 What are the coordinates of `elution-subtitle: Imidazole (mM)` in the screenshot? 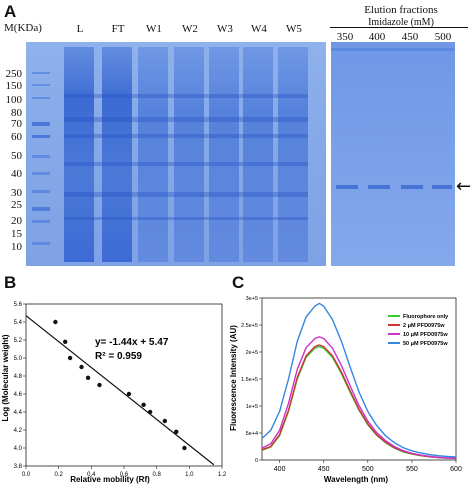 It's located at (401, 22).